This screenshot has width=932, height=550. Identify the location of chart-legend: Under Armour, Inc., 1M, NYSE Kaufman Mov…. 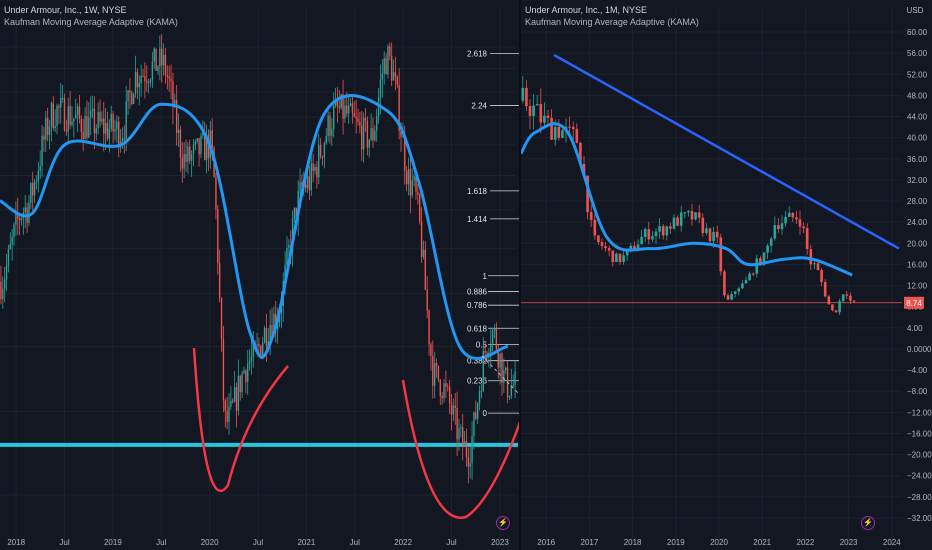
(612, 16).